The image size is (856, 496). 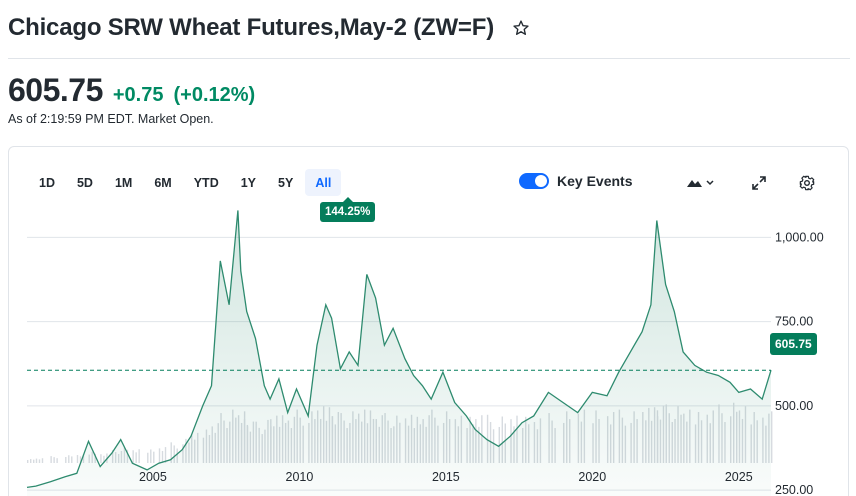 What do you see at coordinates (186, 182) in the screenshot?
I see `range-selector: 1D 5D 1M 6M YTD 1Y 5Y All` at bounding box center [186, 182].